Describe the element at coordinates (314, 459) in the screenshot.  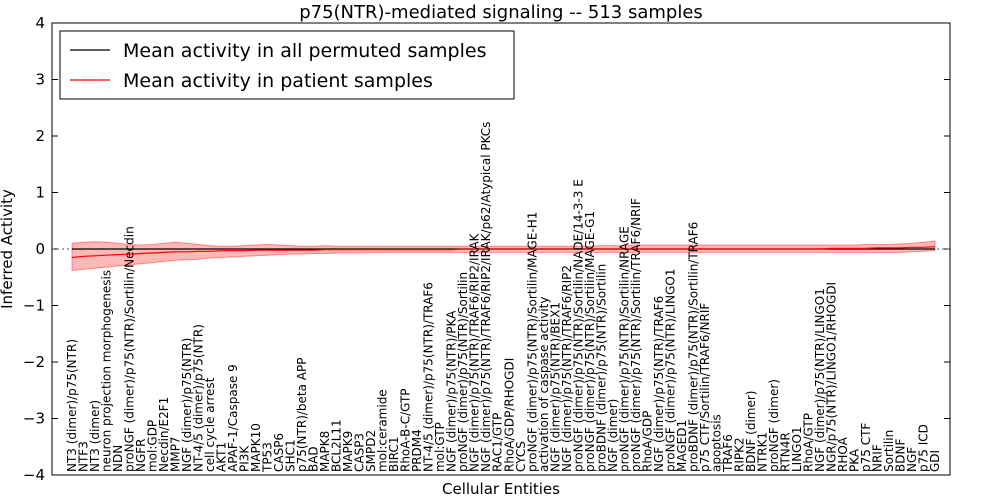
I see `x-tick-label: BAD` at that location.